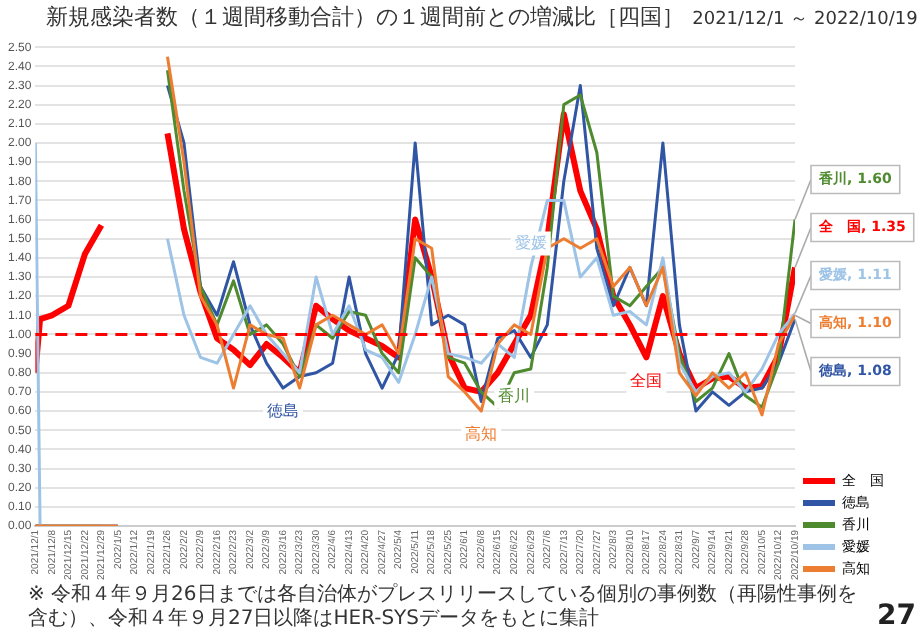 Image resolution: width=924 pixels, height=640 pixels. I want to click on annotation: 香川, so click(514, 395).